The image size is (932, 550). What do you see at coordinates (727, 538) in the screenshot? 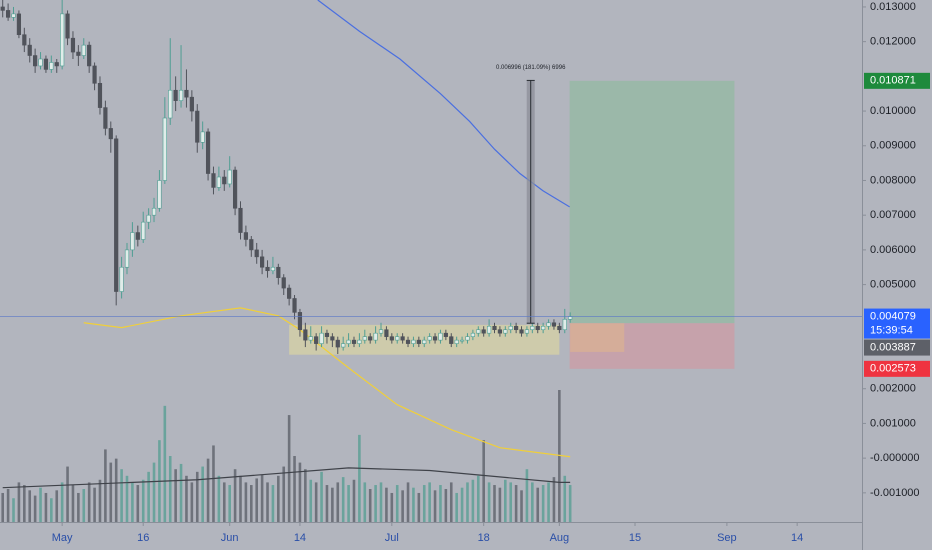
I see `x-tick-label: Sep` at bounding box center [727, 538].